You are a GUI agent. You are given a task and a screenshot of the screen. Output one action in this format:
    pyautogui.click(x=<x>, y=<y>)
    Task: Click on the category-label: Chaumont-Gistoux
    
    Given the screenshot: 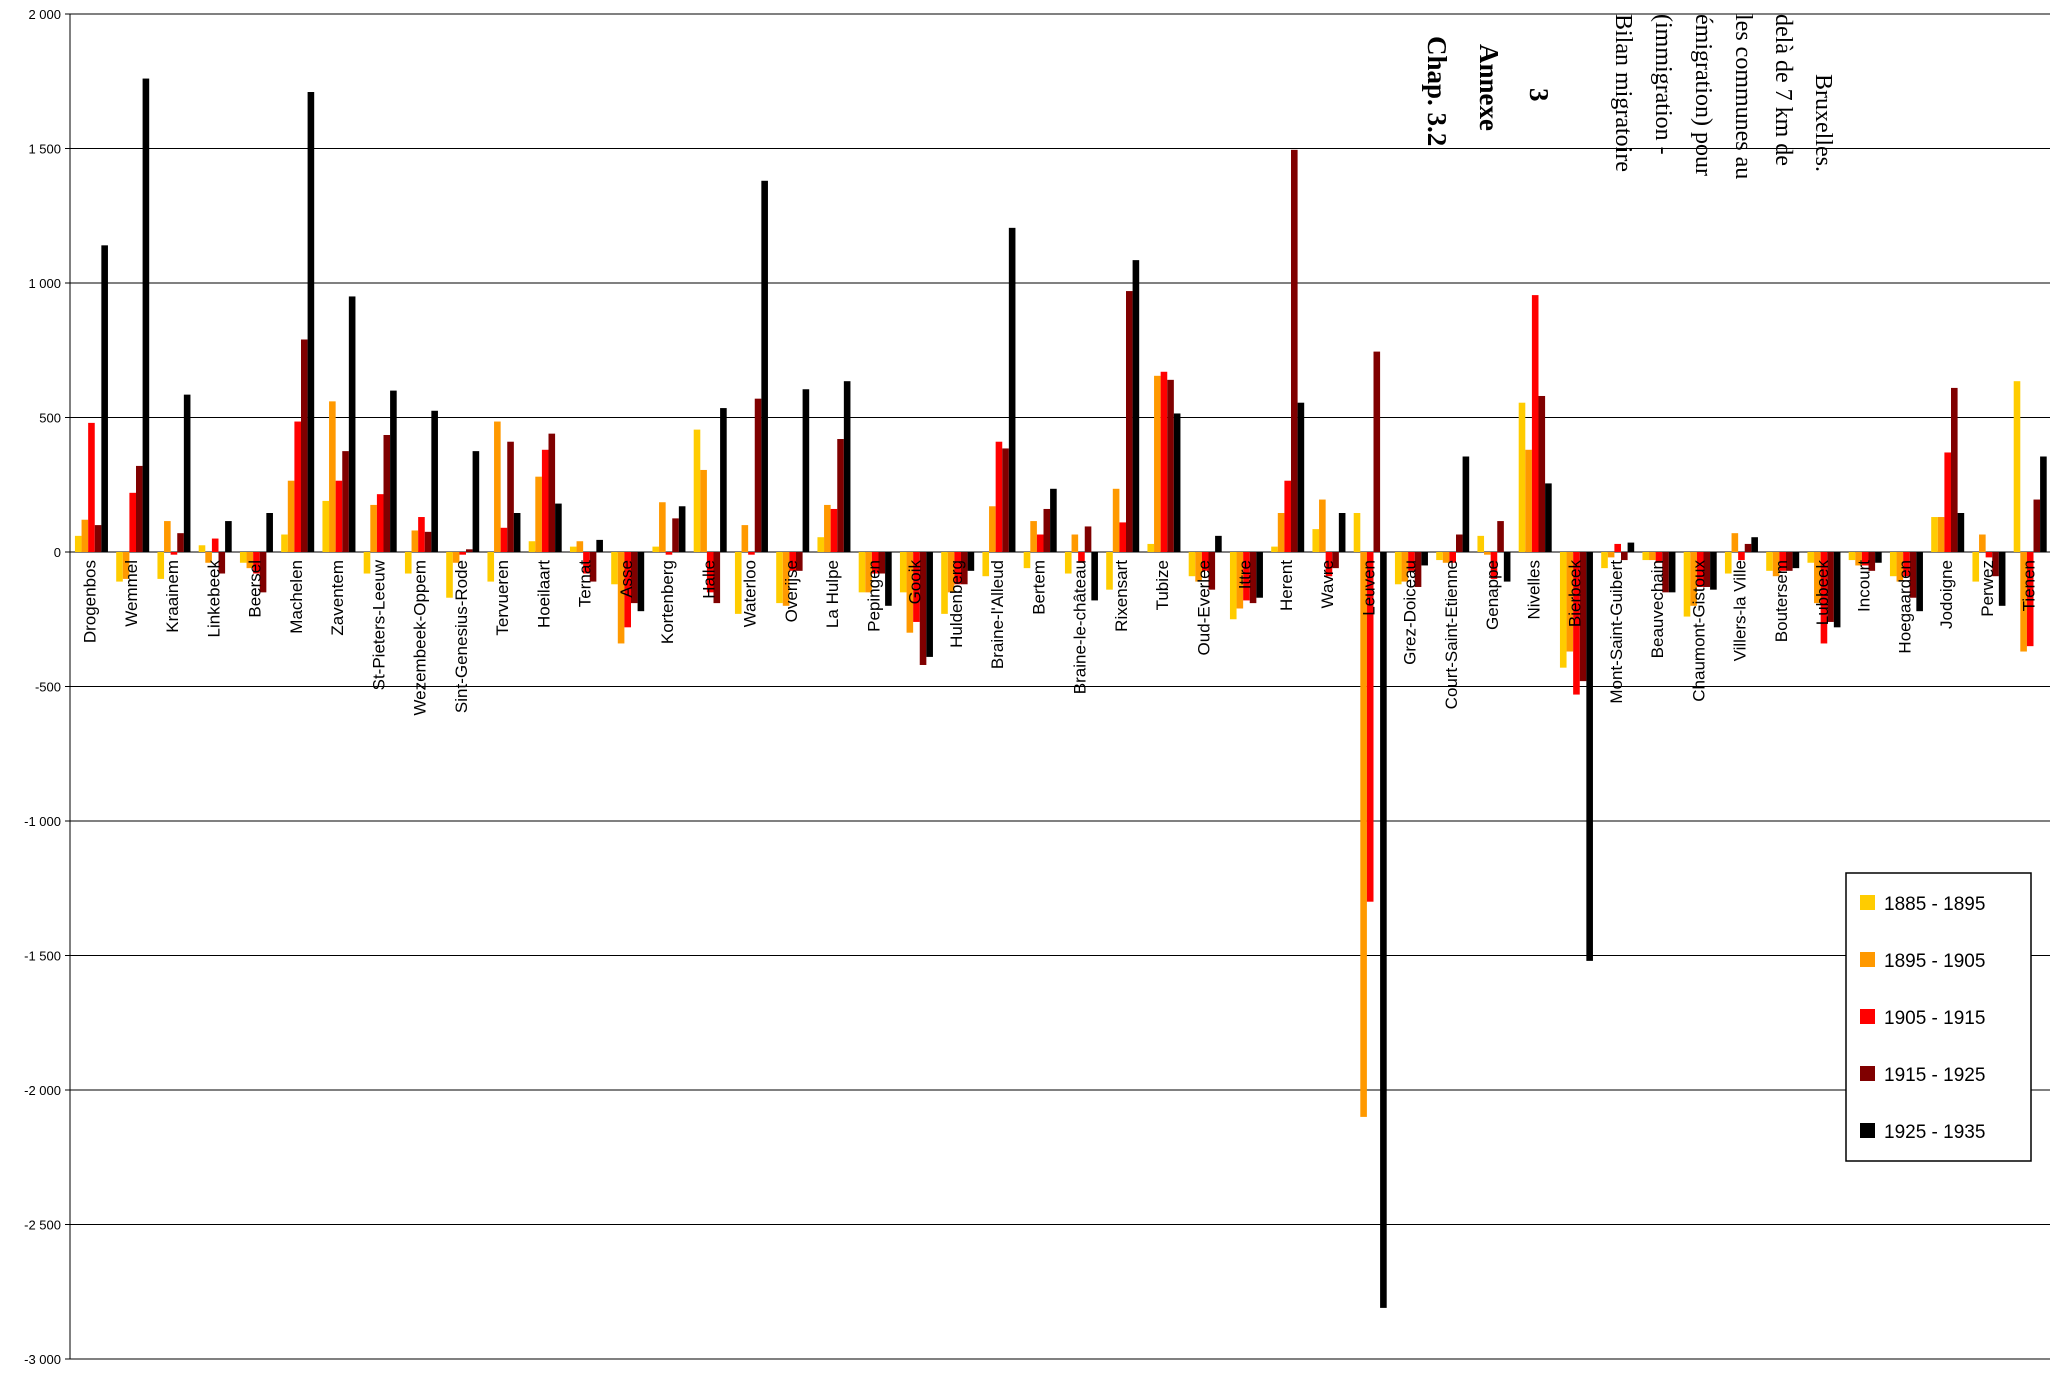 What is the action you would take?
    pyautogui.click(x=1698, y=631)
    